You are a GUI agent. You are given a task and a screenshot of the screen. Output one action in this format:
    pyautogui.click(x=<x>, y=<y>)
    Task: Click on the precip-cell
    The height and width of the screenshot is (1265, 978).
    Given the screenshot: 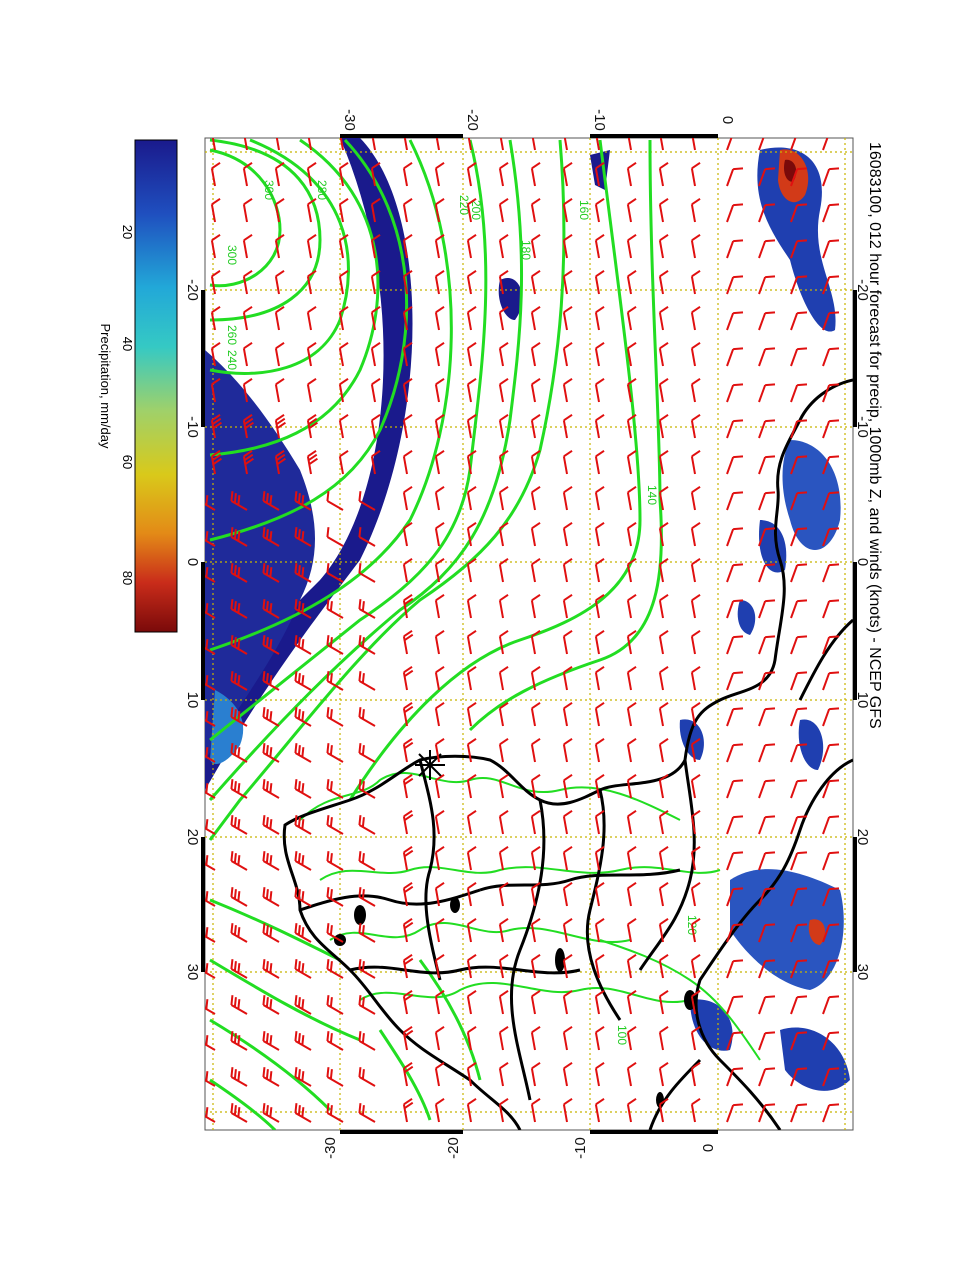 What is the action you would take?
    pyautogui.click(x=711, y=1025)
    